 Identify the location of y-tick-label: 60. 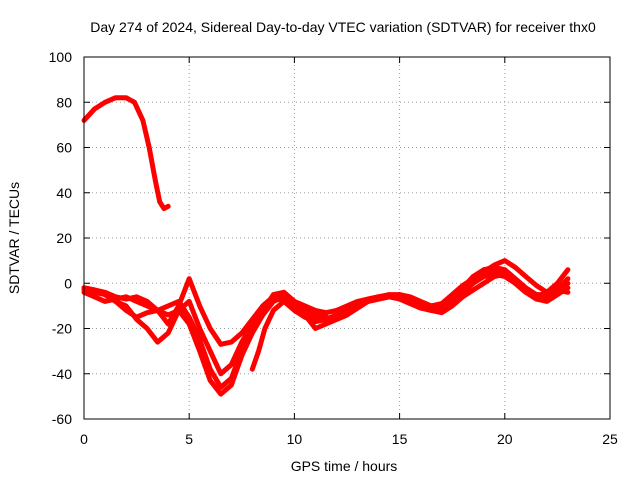
(64, 148).